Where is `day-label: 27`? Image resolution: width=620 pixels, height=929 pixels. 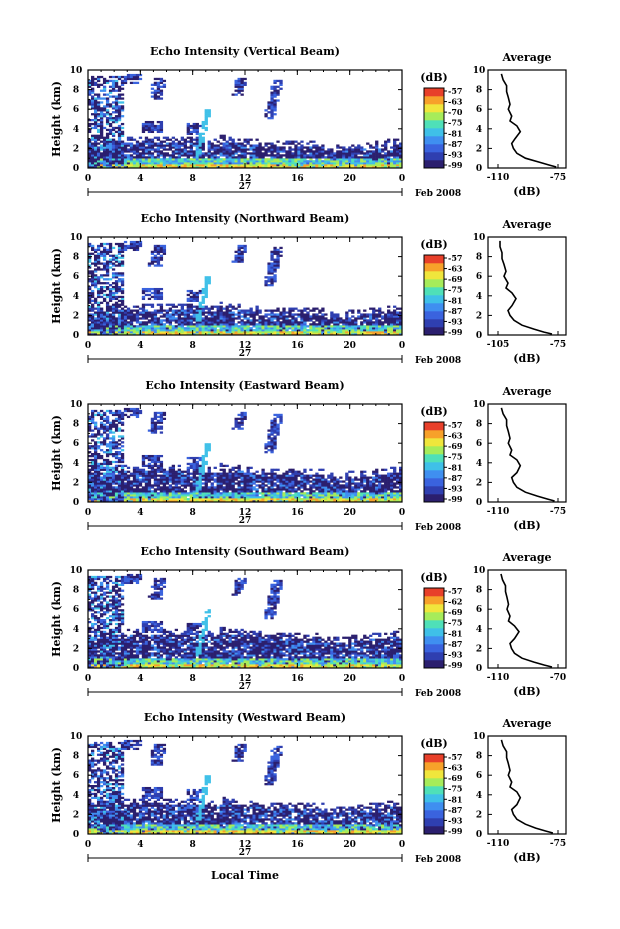
day-label: 27 is located at coordinates (245, 354).